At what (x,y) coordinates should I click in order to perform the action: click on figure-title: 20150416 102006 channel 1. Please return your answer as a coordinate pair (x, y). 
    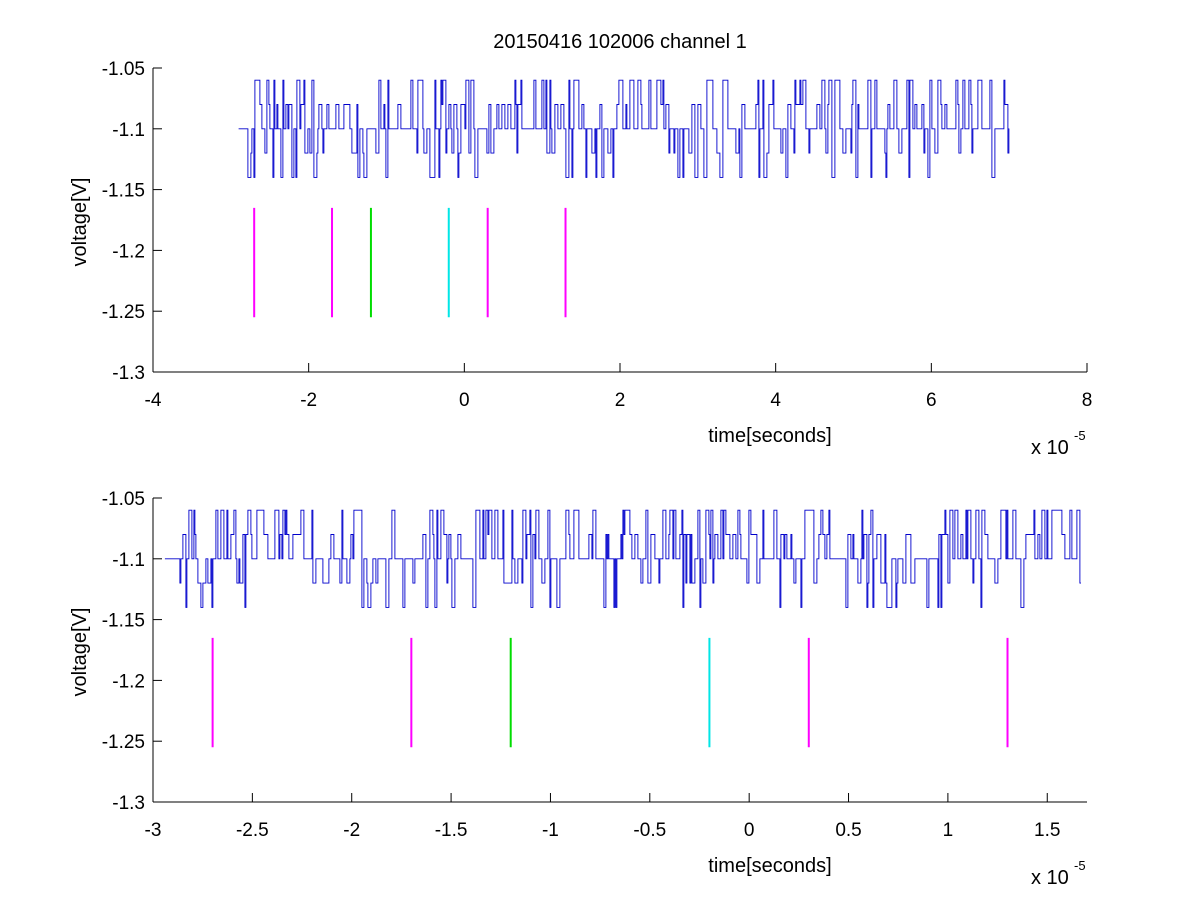
    Looking at the image, I should click on (620, 42).